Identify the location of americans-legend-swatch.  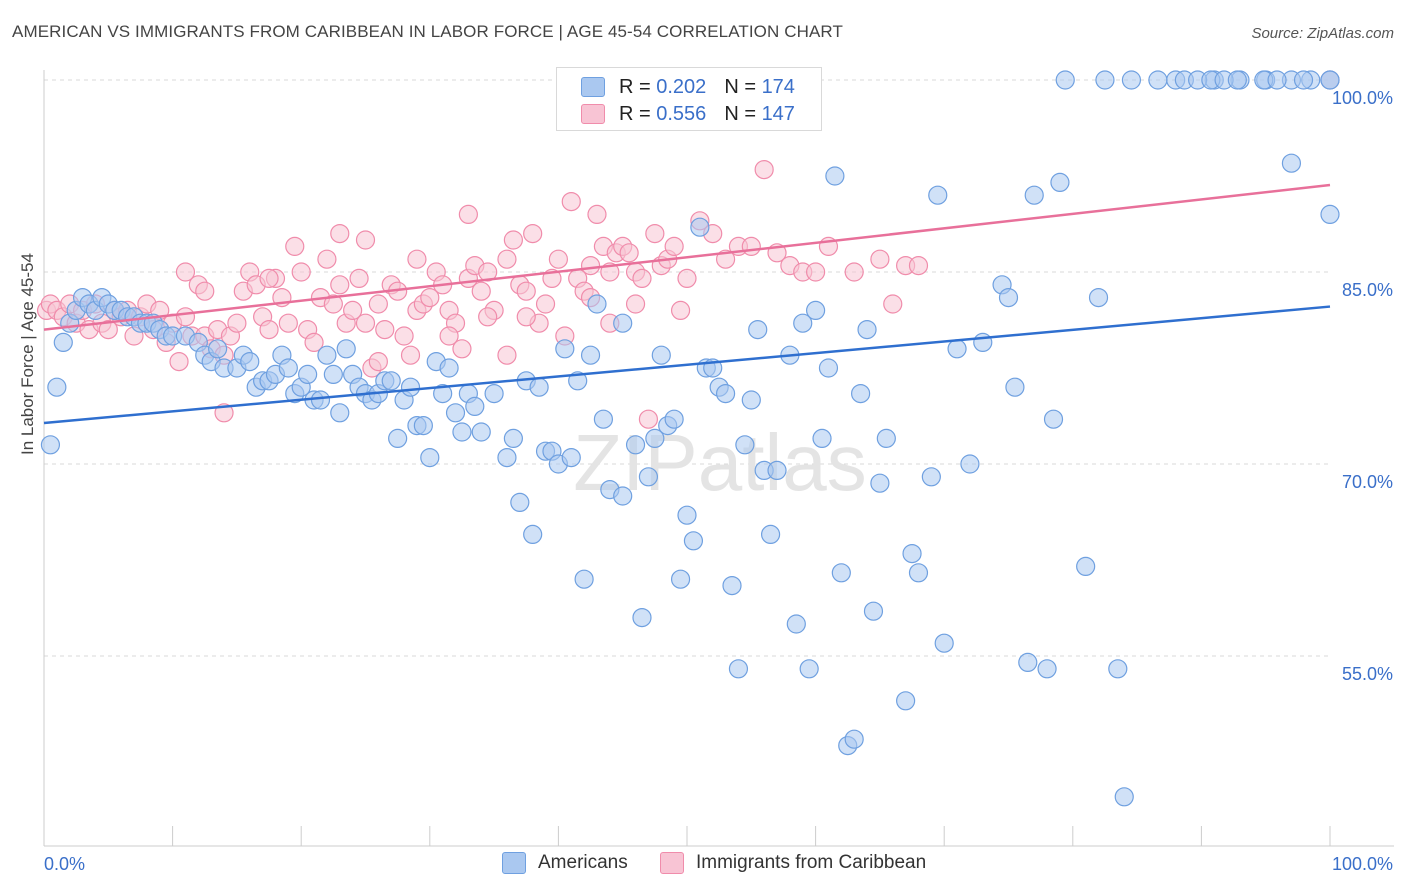
(514, 863).